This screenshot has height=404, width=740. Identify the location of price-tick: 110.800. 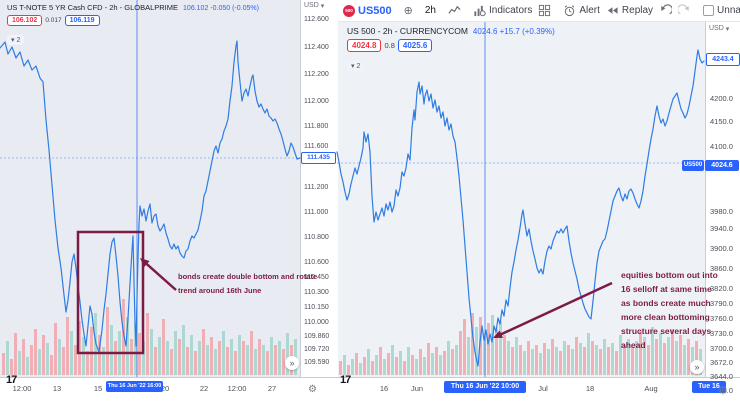
(316, 237).